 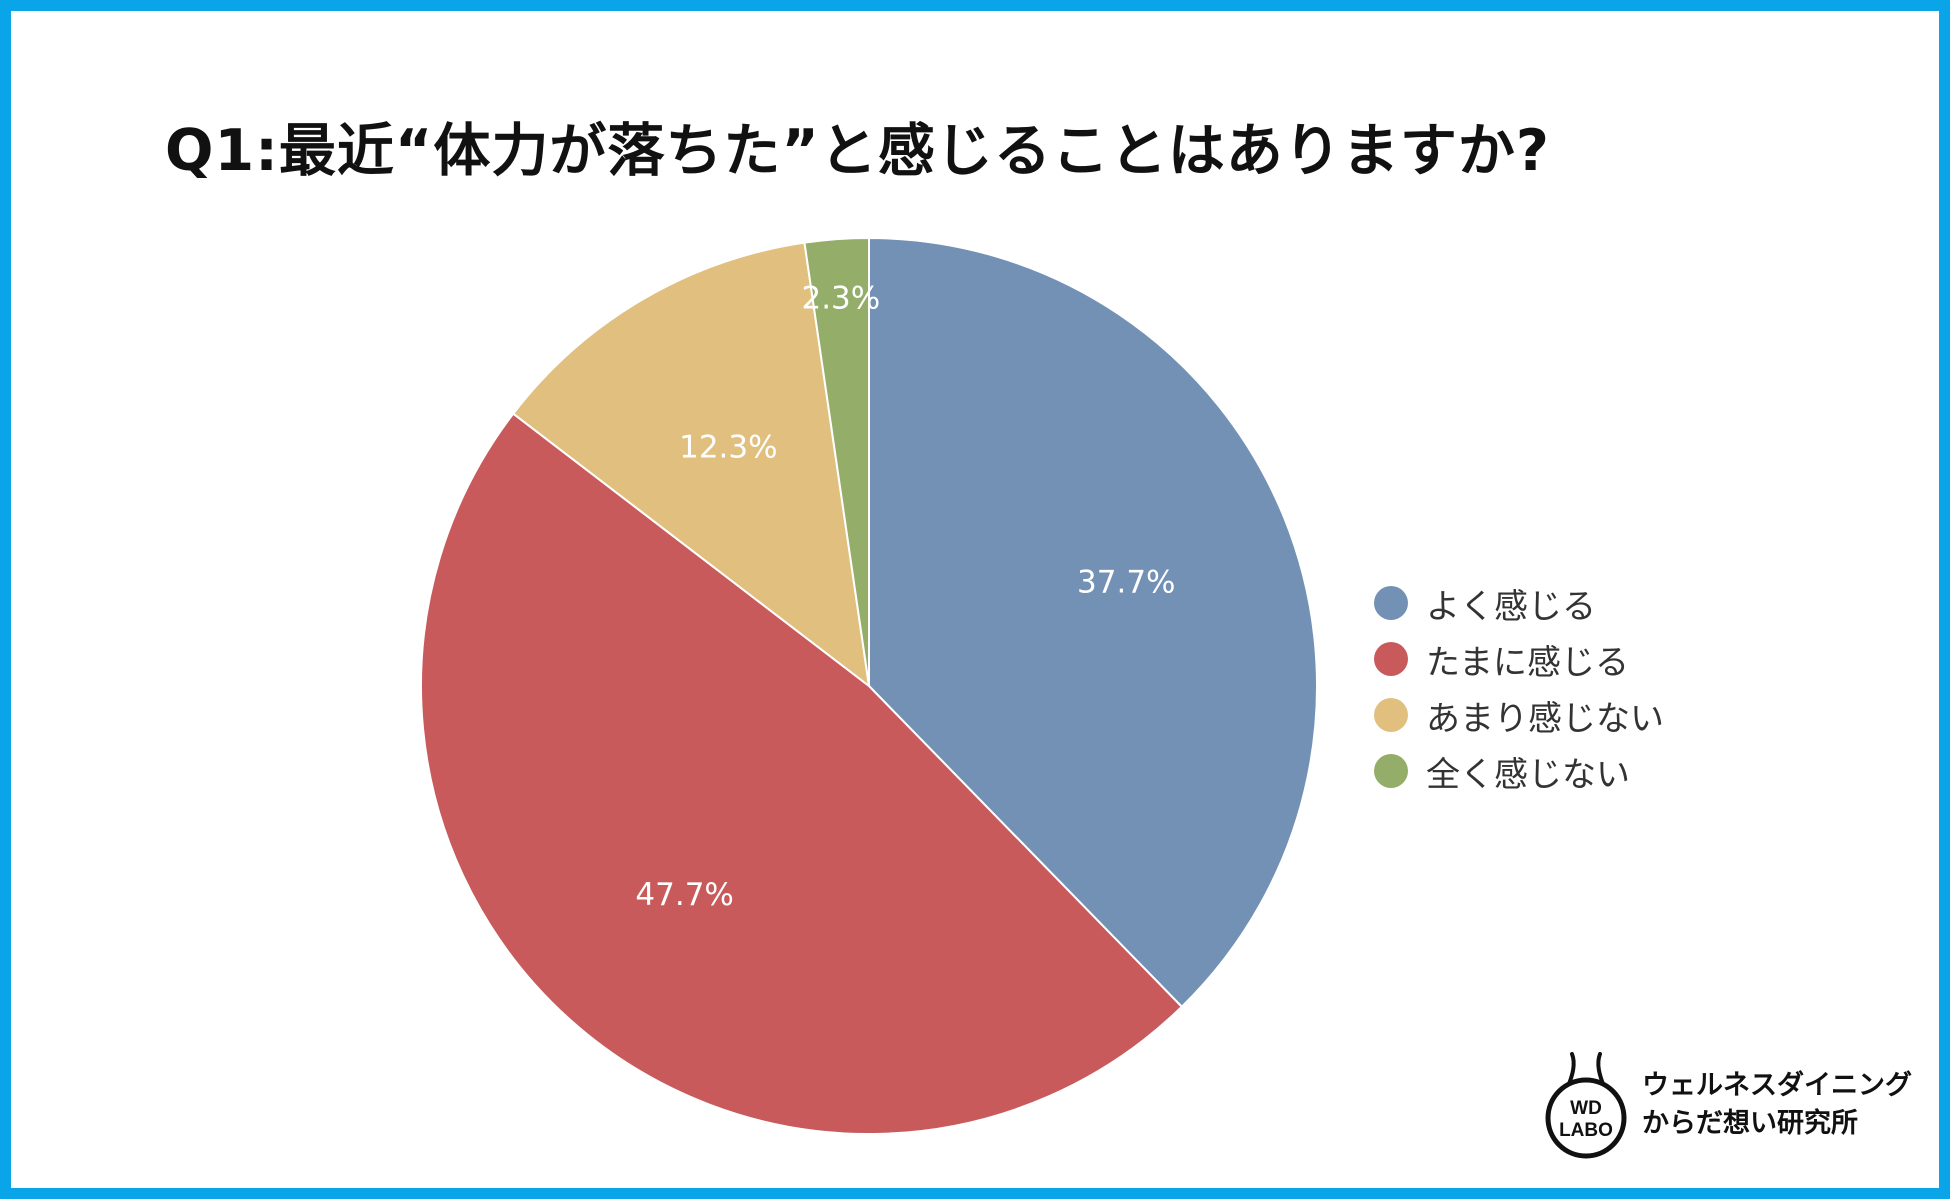 I want to click on data-label: 2.3%, so click(x=840, y=298).